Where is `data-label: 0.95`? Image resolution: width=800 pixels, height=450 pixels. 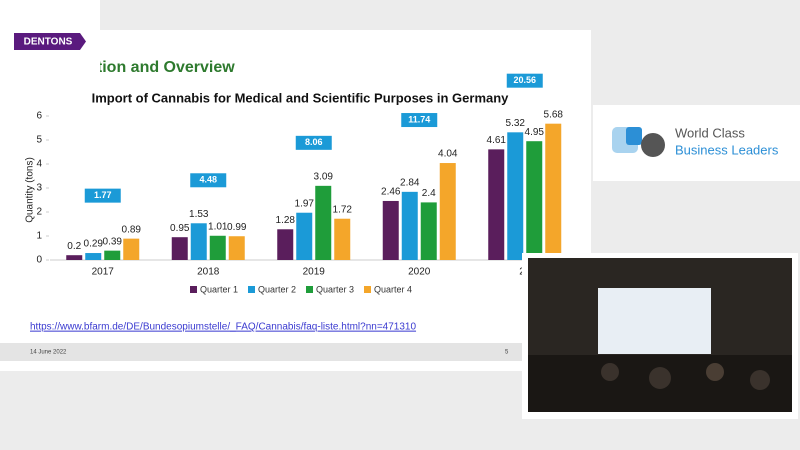 data-label: 0.95 is located at coordinates (180, 228).